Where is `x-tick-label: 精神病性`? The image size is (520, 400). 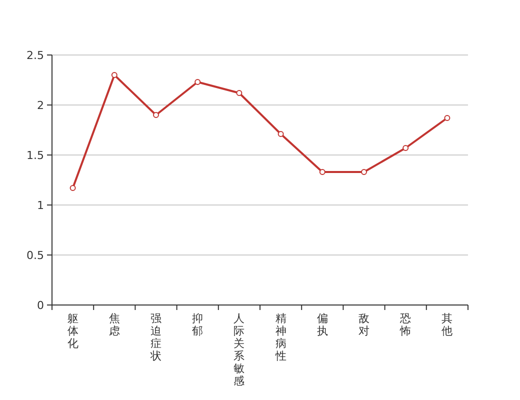 x-tick-label: 精神病性 is located at coordinates (280, 337).